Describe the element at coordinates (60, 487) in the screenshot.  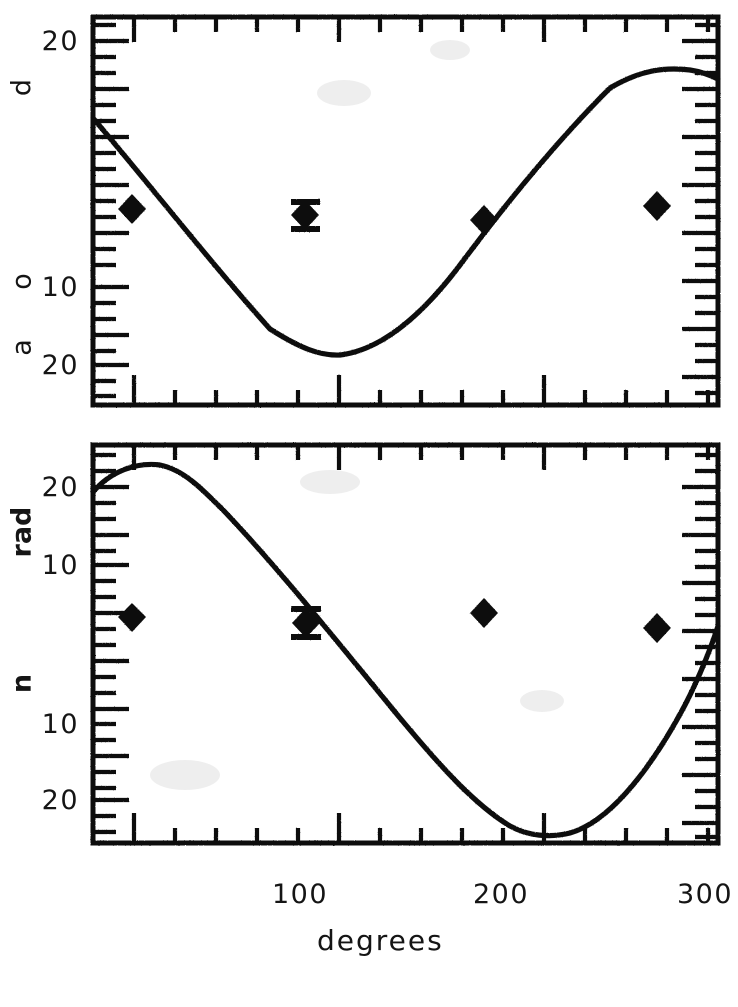
I see `bottom-ytick-label-0: 20` at that location.